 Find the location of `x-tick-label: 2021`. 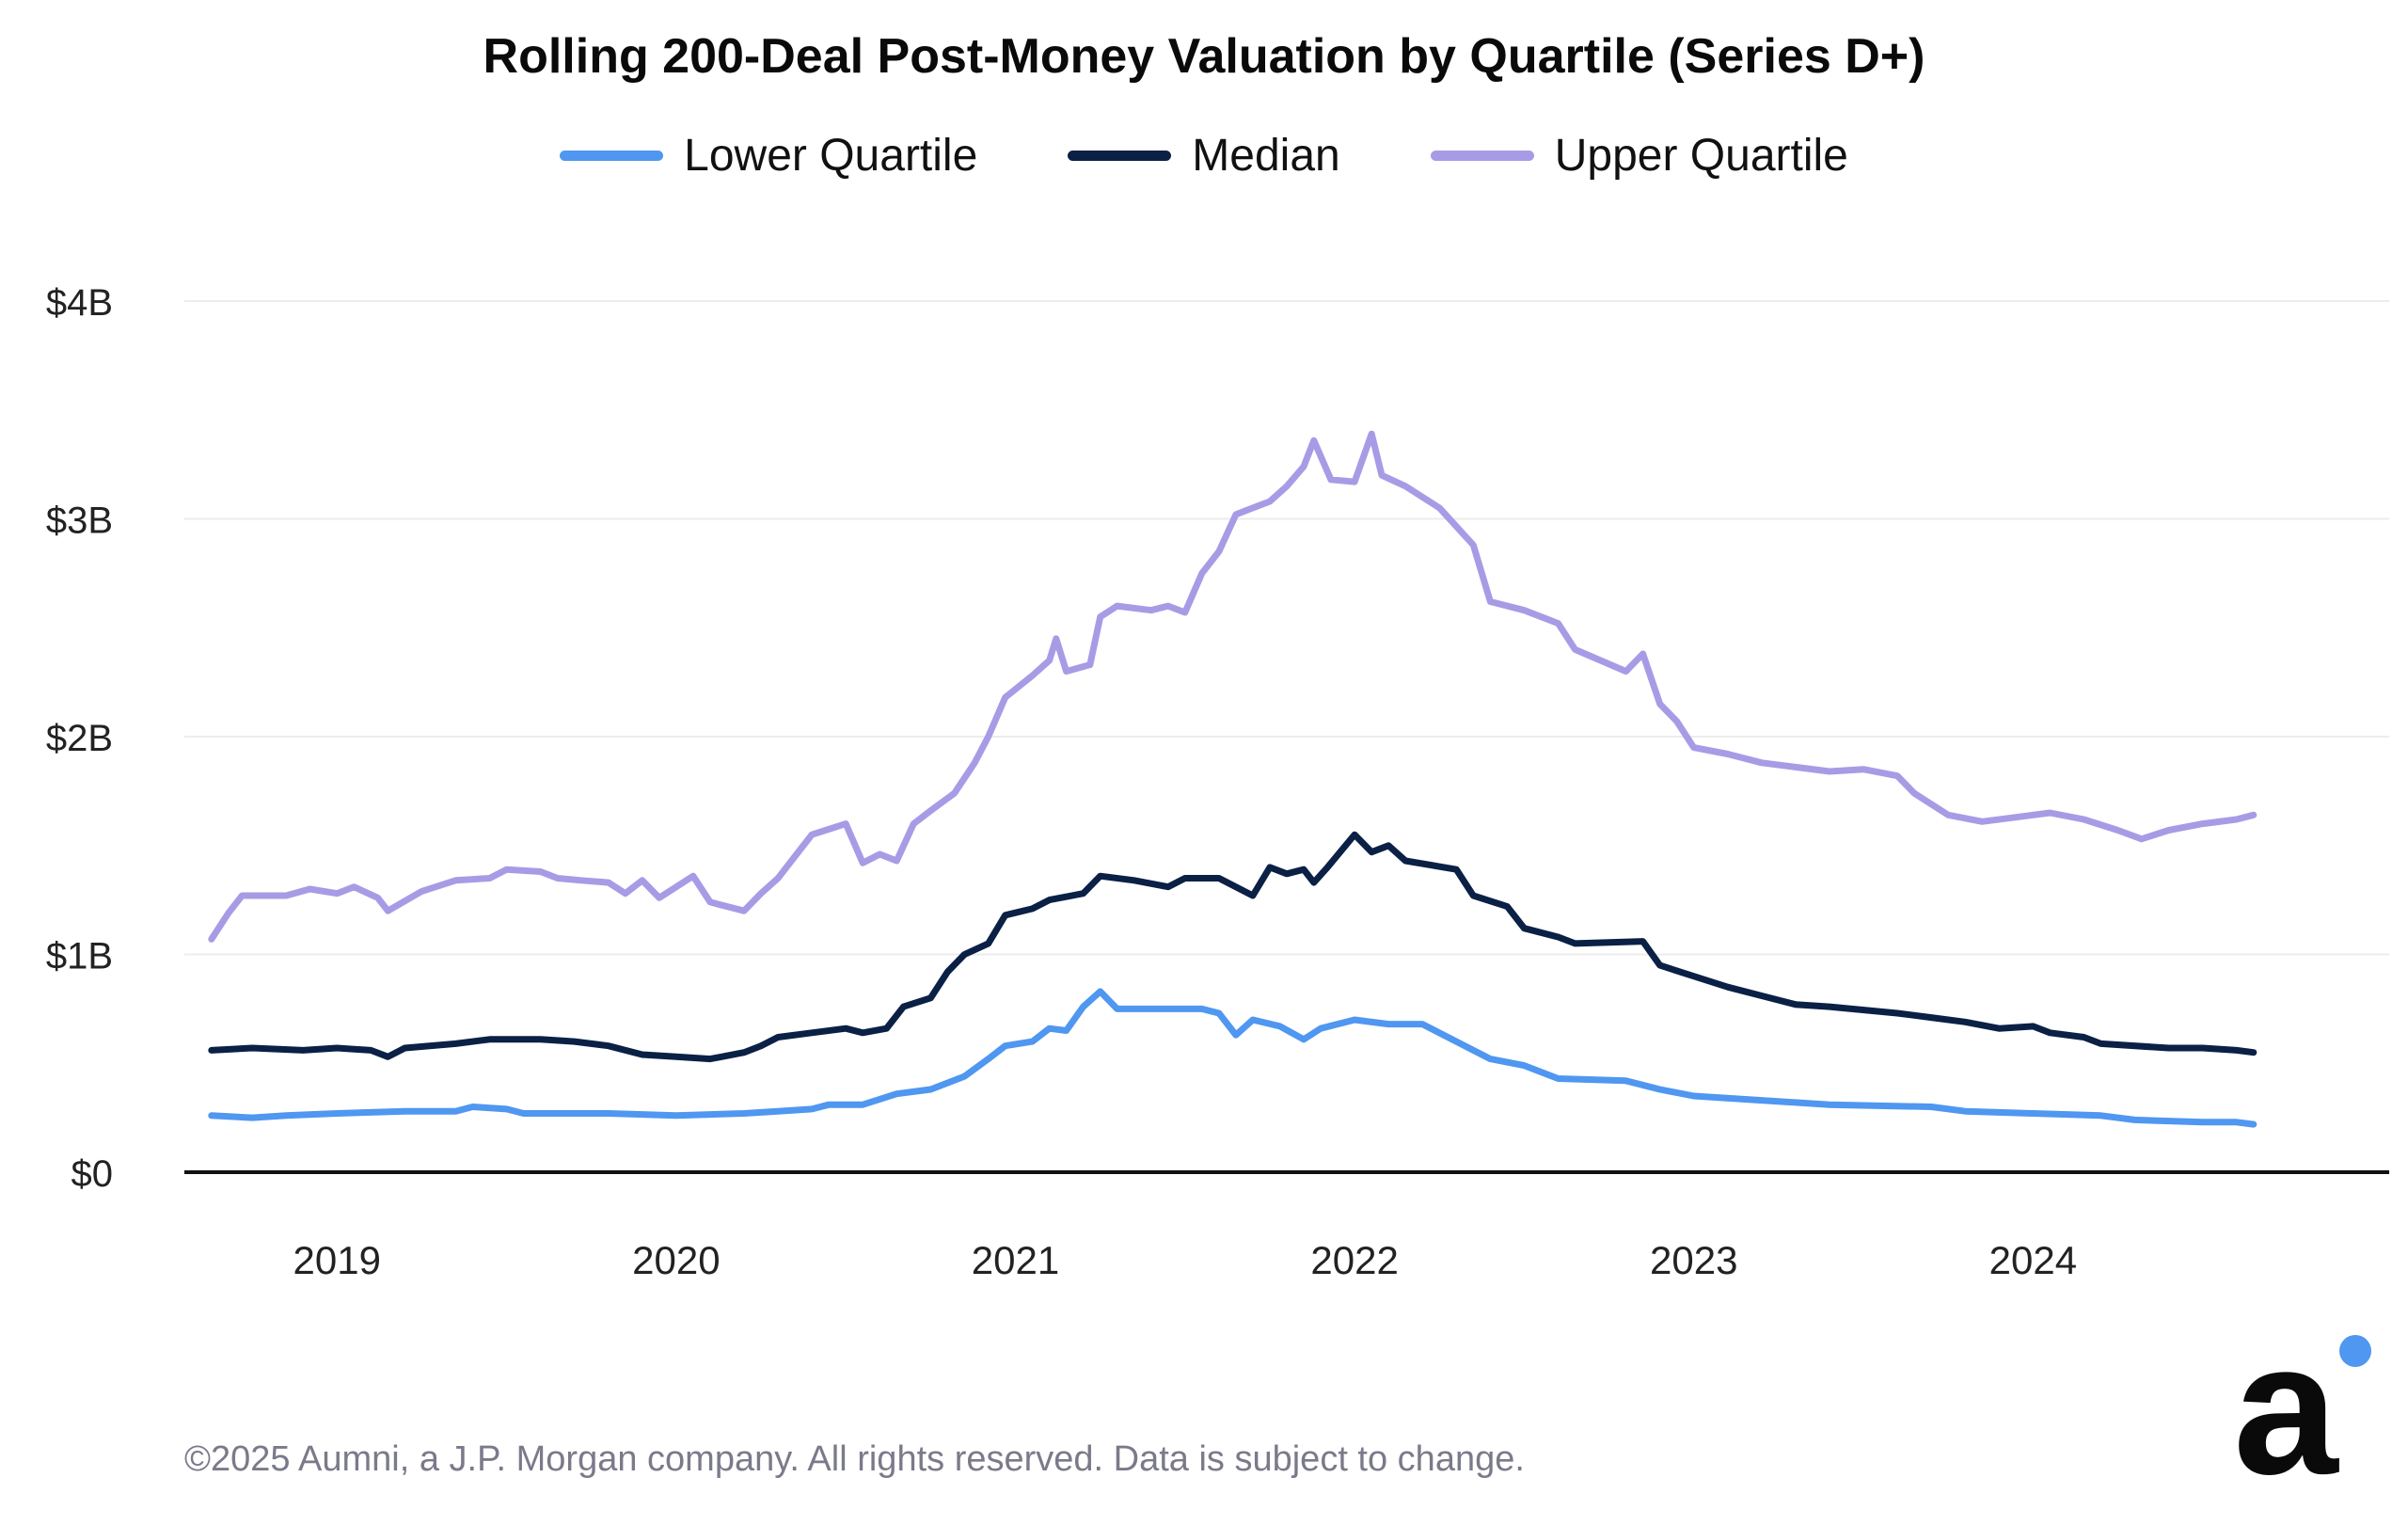

x-tick-label: 2021 is located at coordinates (1016, 1260).